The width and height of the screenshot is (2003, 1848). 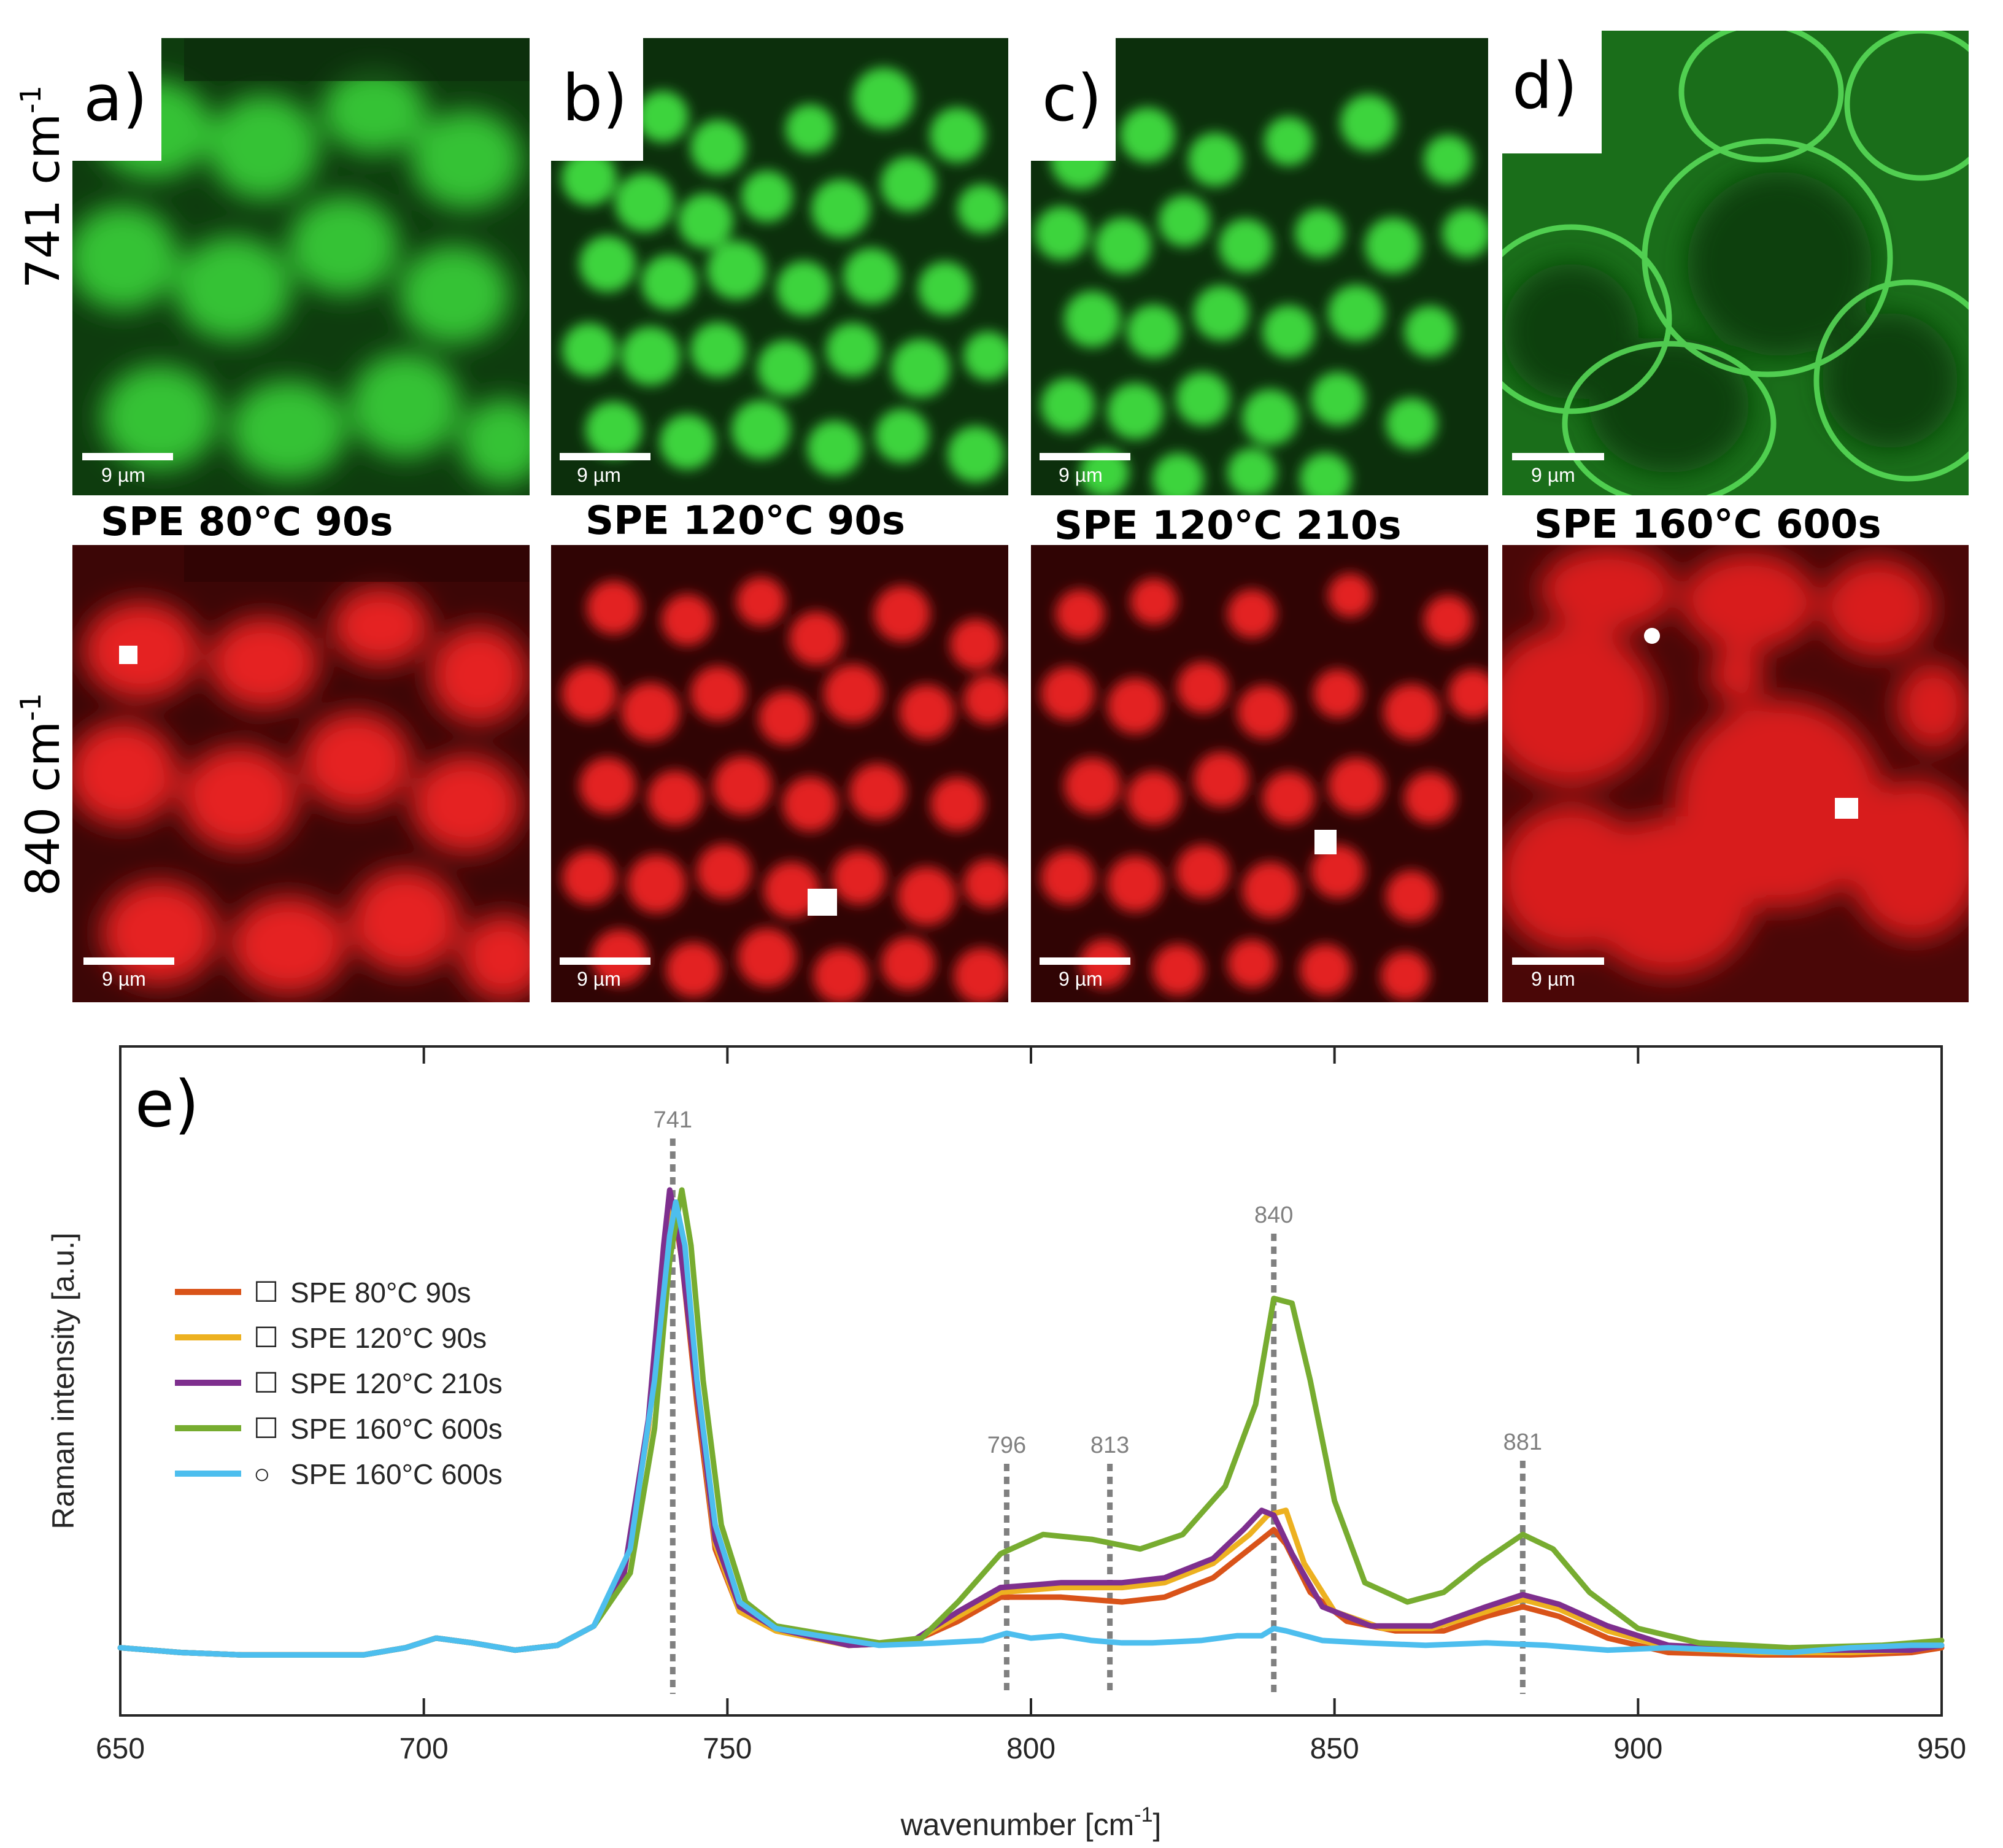 I want to click on legend-item-3: ☐ SPE 120°C 210s, so click(x=339, y=1383).